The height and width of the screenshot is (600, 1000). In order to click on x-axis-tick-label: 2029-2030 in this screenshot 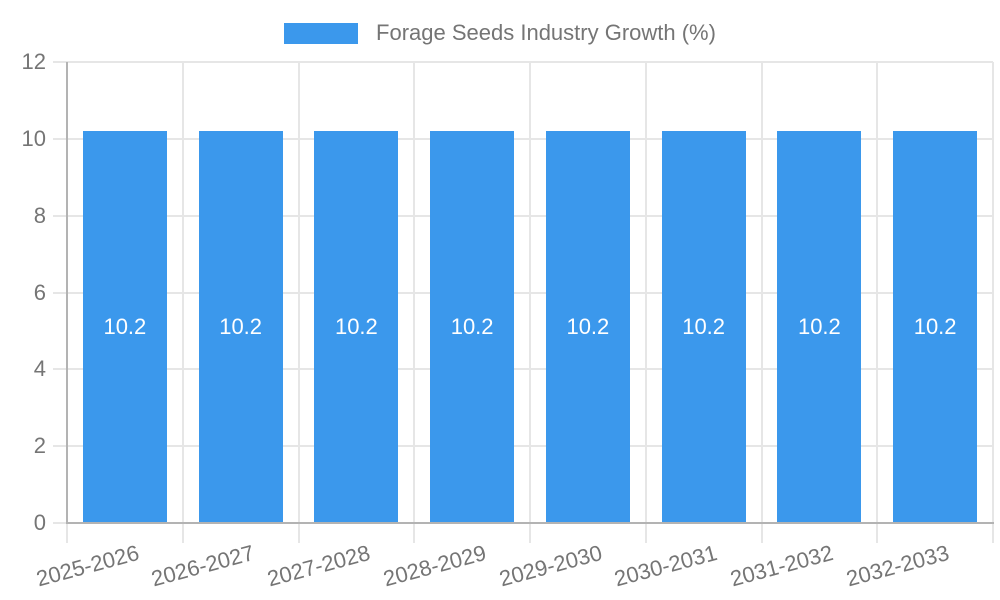, I will do `click(550, 566)`.